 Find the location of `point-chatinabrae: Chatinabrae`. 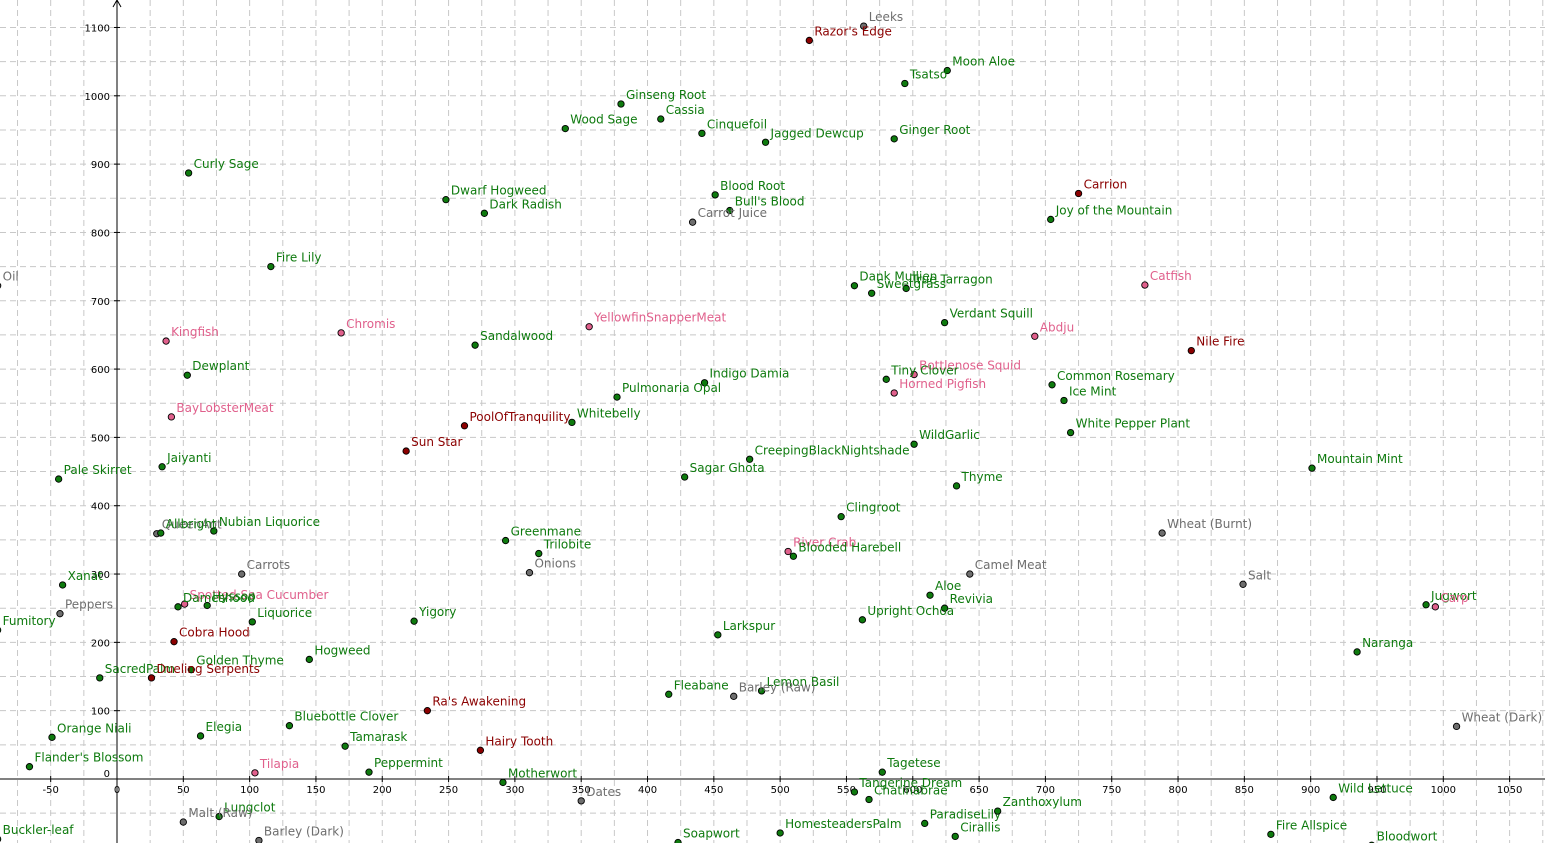

point-chatinabrae: Chatinabrae is located at coordinates (906, 793).